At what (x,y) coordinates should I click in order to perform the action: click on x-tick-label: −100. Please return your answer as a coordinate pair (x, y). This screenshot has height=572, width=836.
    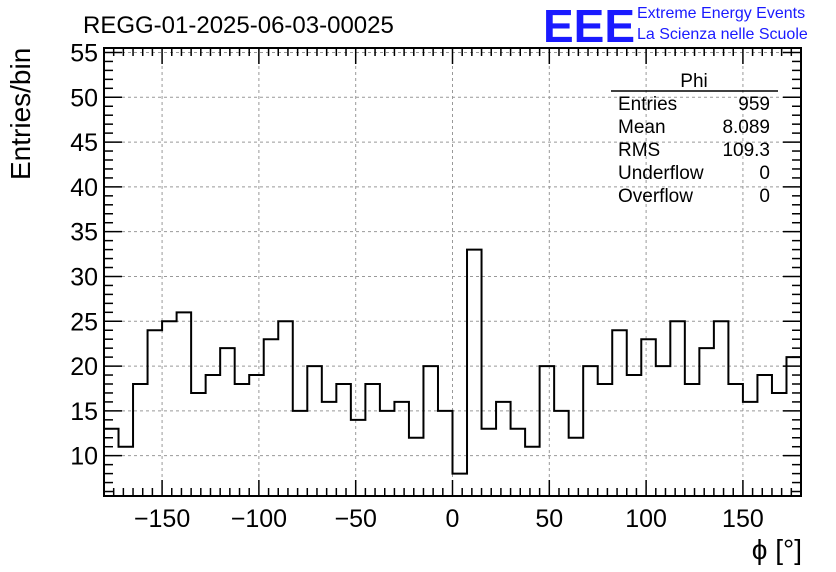
    Looking at the image, I should click on (259, 519).